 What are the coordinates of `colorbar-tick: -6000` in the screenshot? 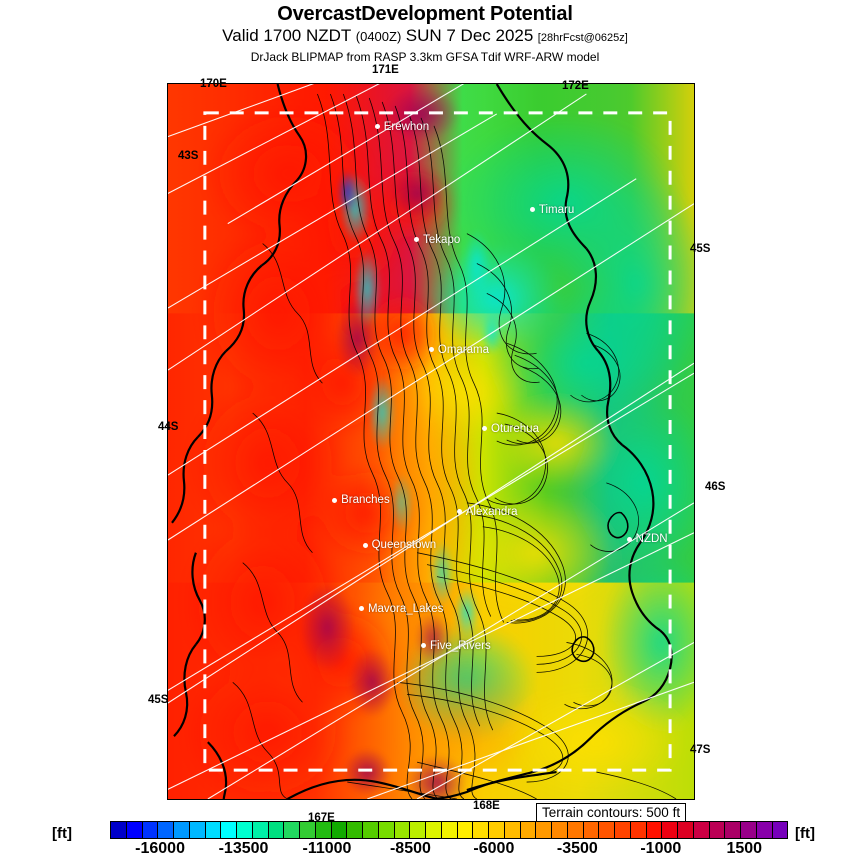 It's located at (494, 848).